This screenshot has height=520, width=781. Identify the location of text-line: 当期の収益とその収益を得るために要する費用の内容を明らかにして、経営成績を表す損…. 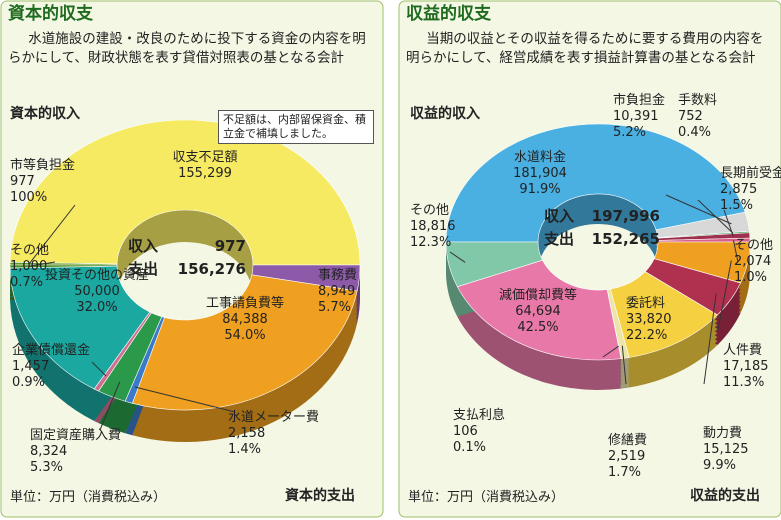
(585, 48).